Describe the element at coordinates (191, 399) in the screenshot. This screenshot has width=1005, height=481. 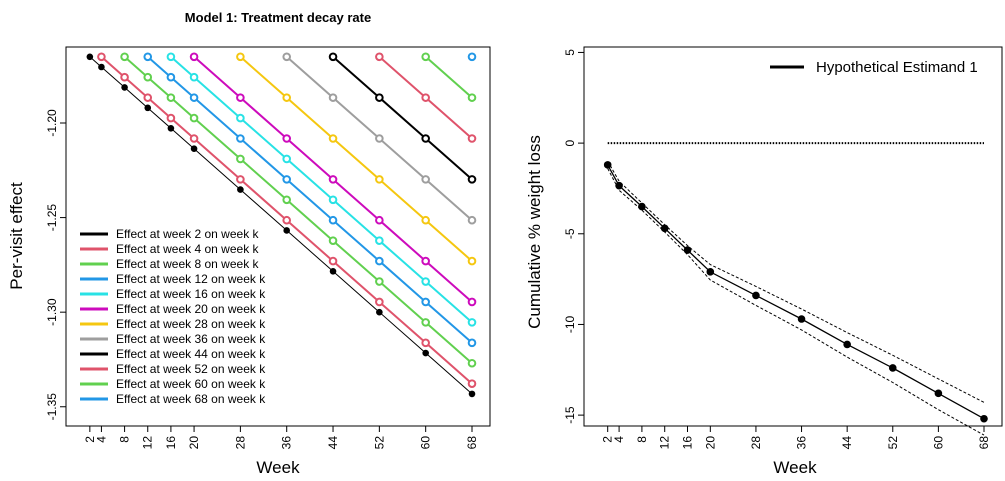
I see `legend-label: Effect at week 68 on week k` at that location.